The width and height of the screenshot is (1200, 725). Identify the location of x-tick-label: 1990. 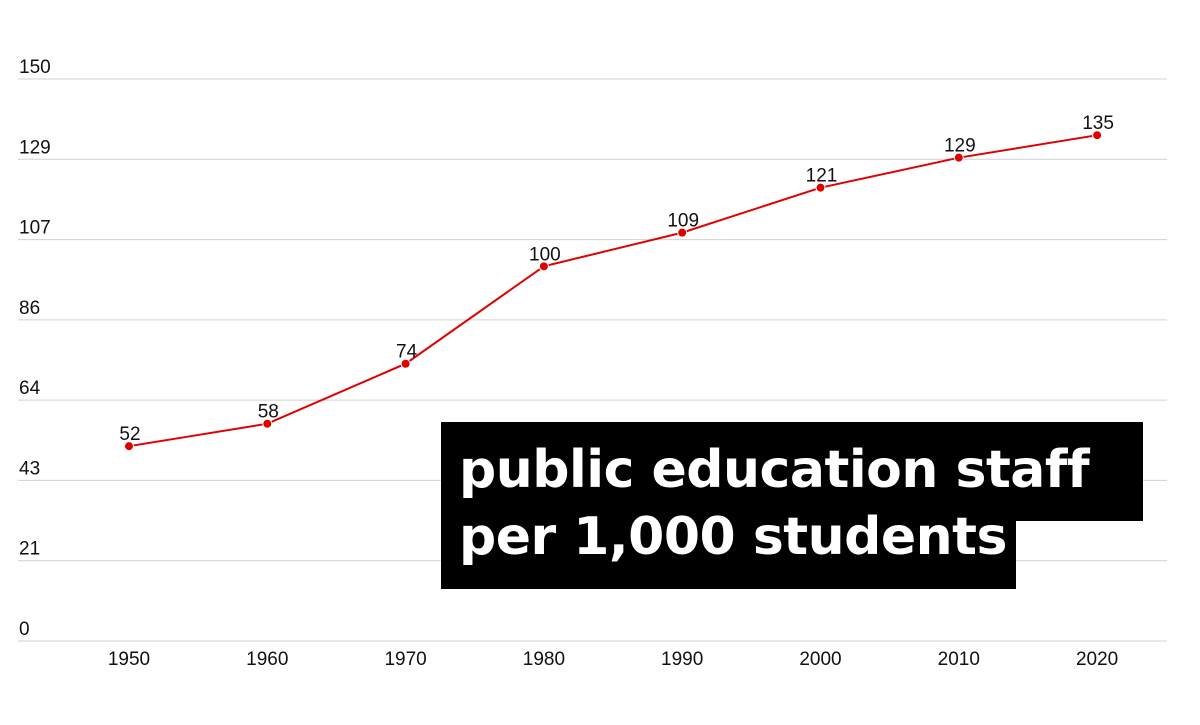
(682, 659).